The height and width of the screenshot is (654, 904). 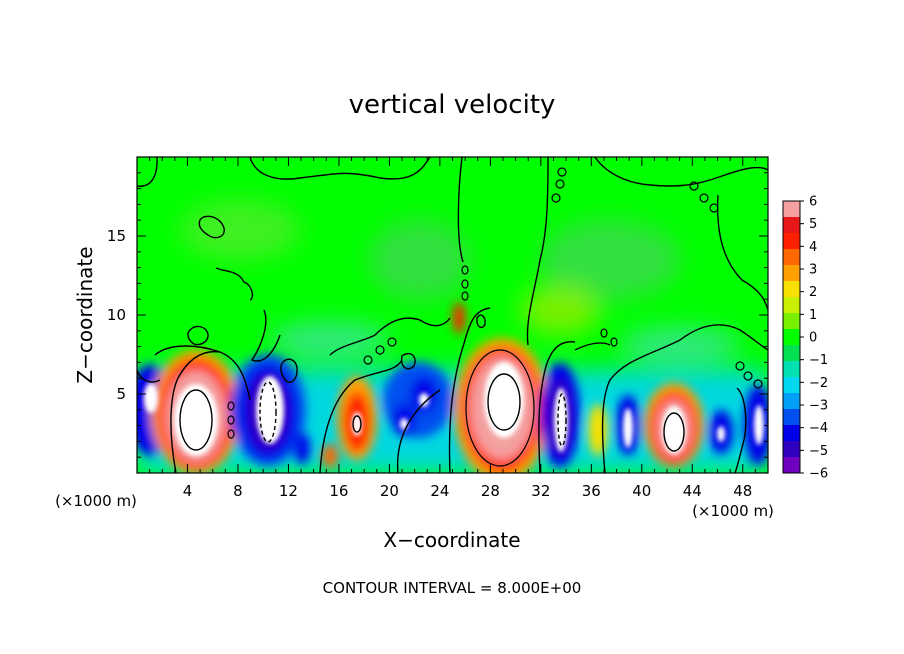 What do you see at coordinates (302, 448) in the screenshot?
I see `cell-x13` at bounding box center [302, 448].